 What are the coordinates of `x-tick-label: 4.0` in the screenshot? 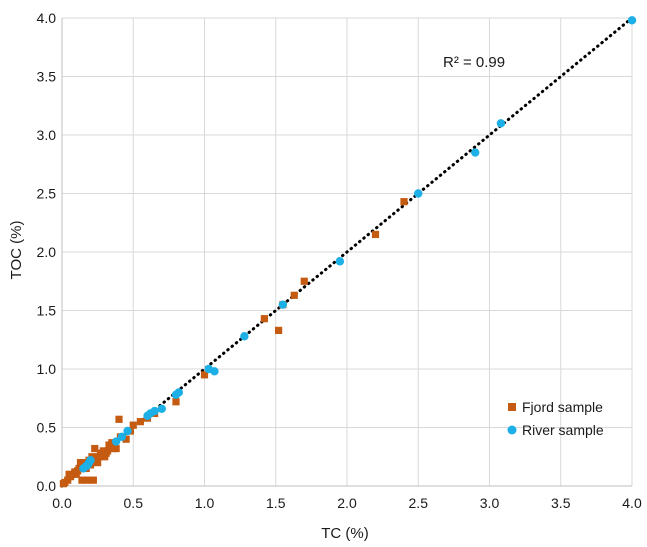 It's located at (632, 503).